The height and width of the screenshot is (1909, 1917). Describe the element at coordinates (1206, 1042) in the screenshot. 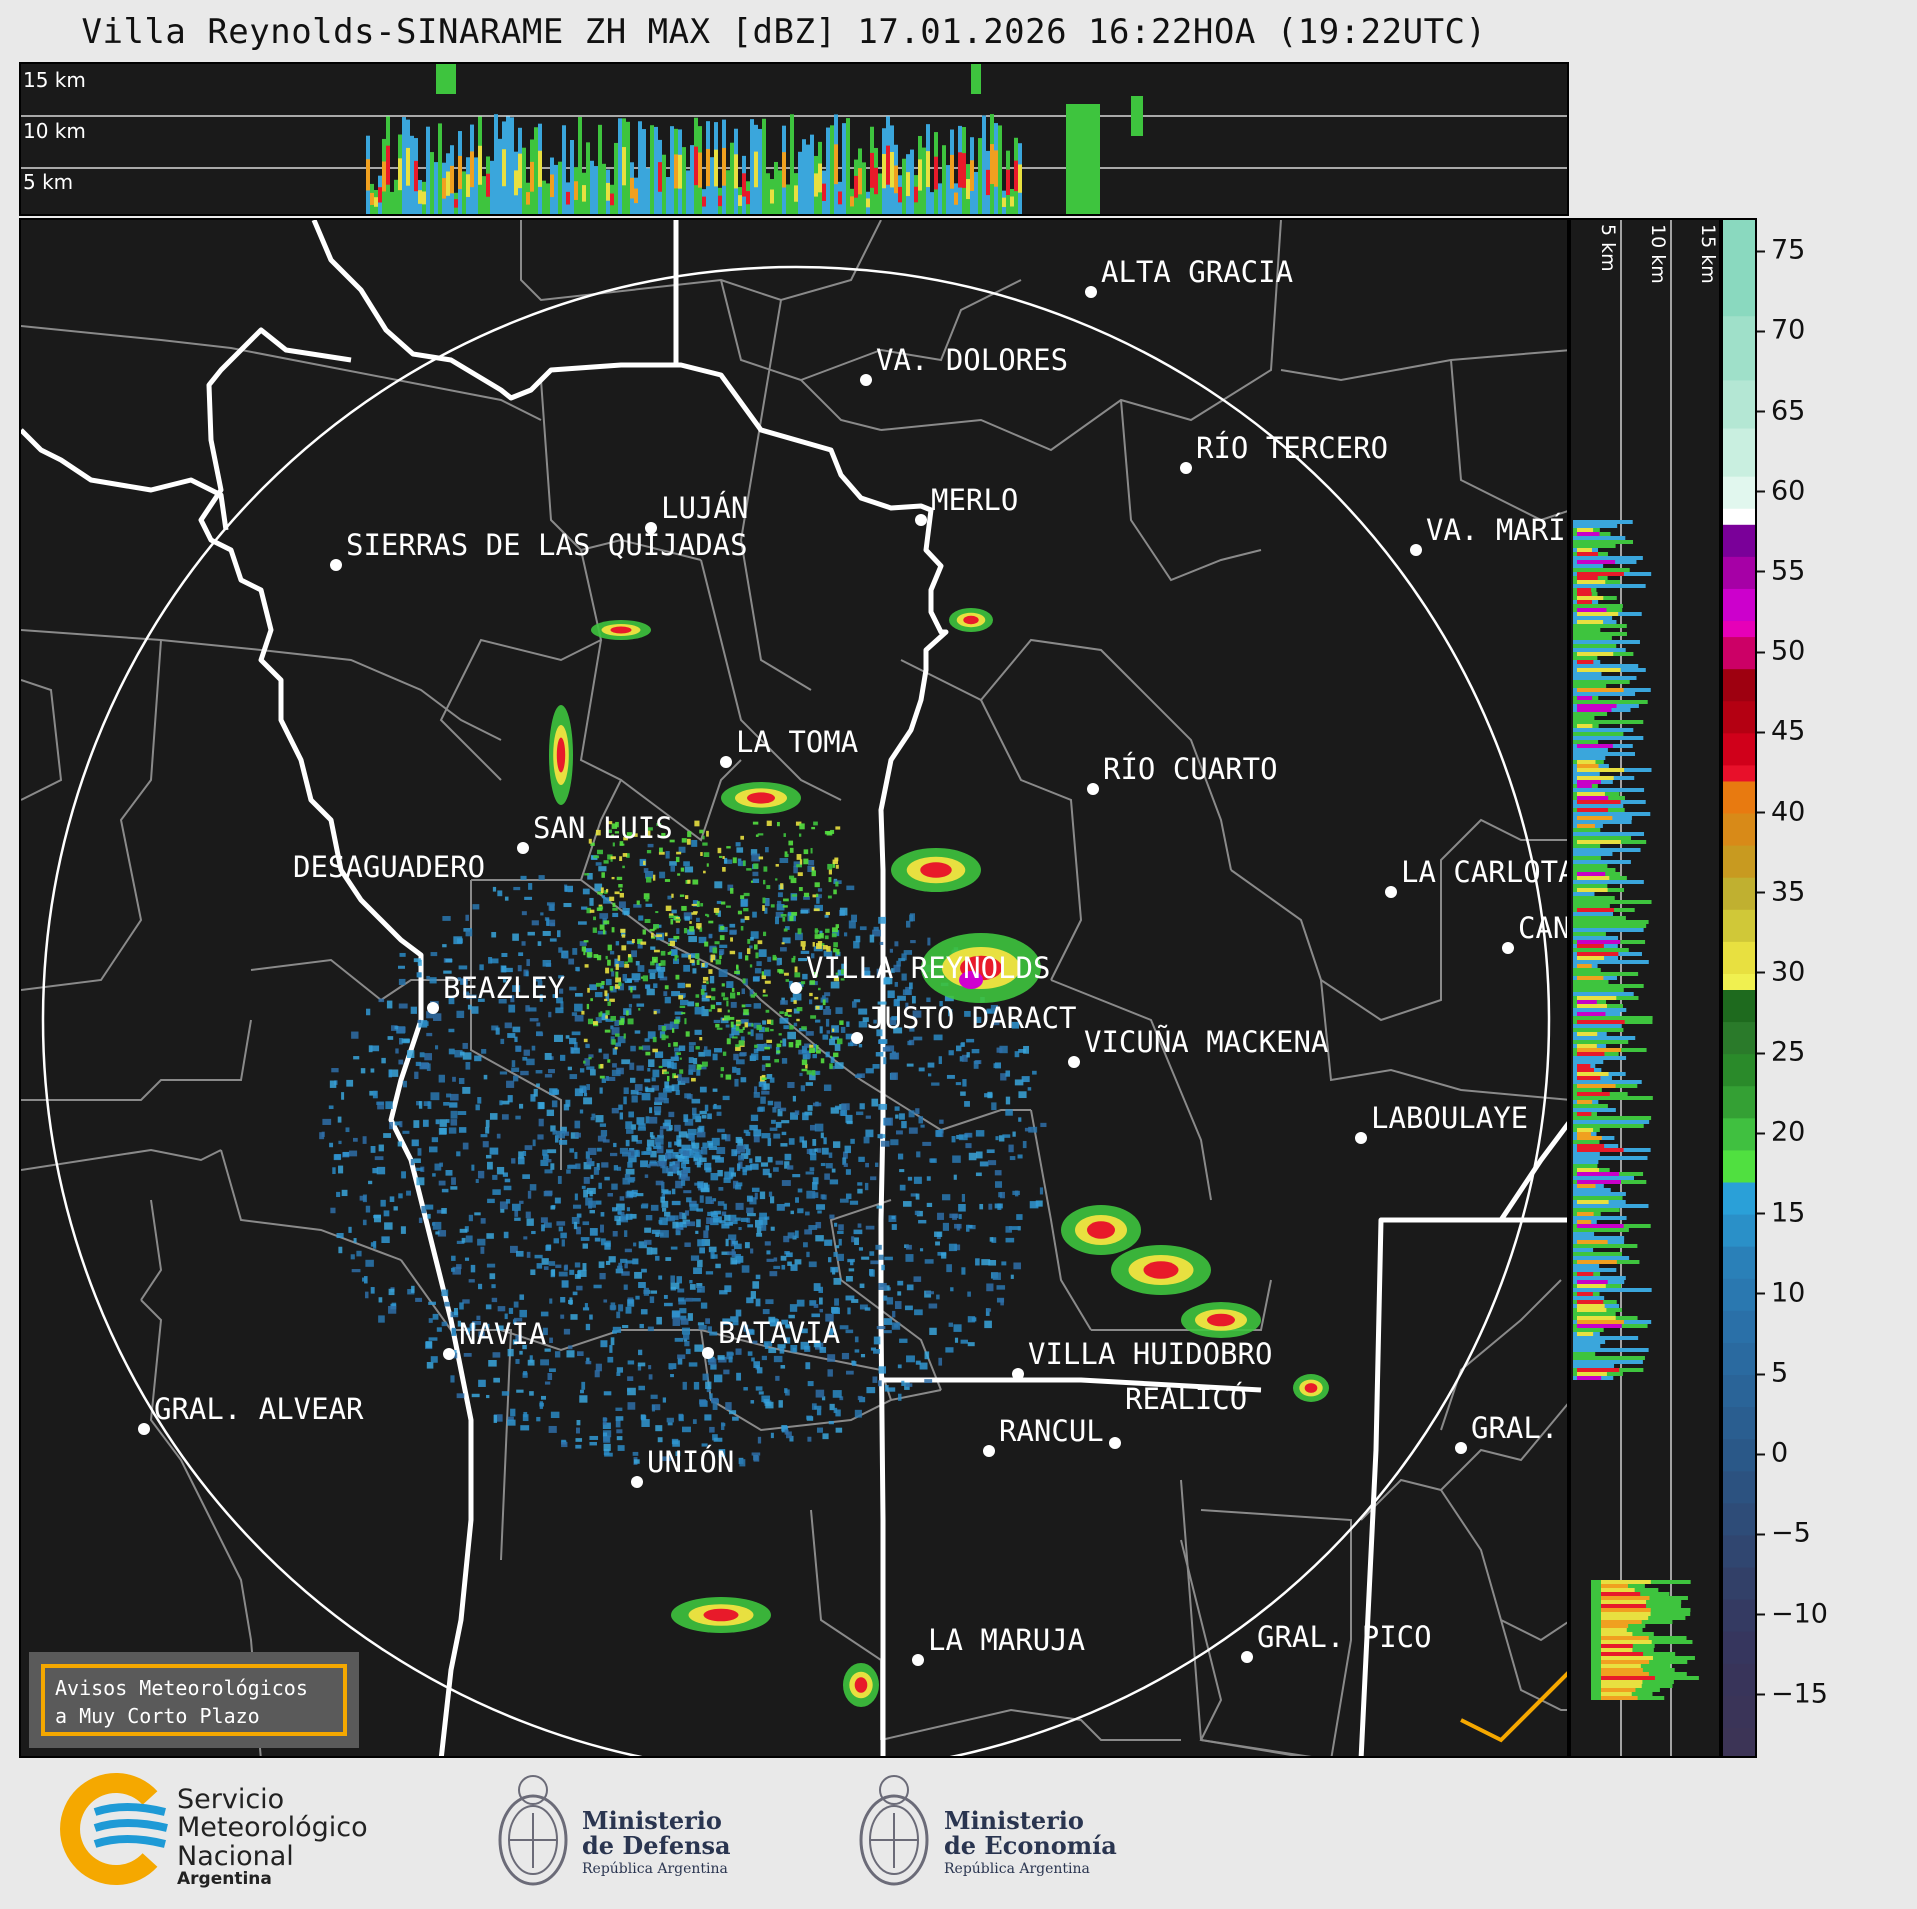

I see `city-label: VICUÑA MACKENA` at that location.